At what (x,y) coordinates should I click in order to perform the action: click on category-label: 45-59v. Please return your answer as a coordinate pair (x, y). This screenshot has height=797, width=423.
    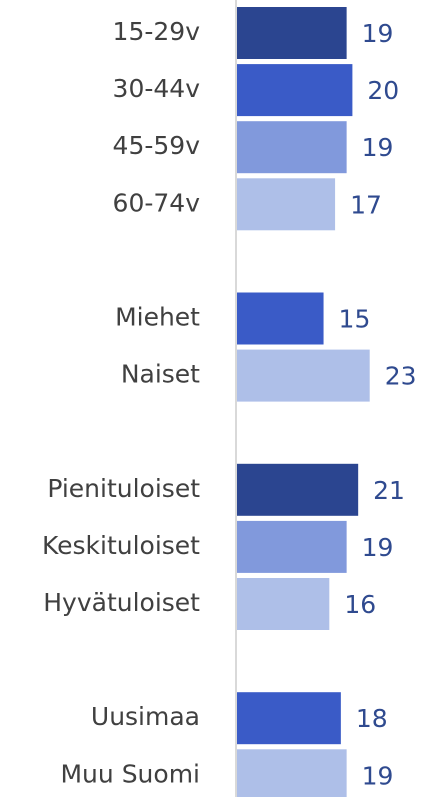
    Looking at the image, I should click on (157, 145).